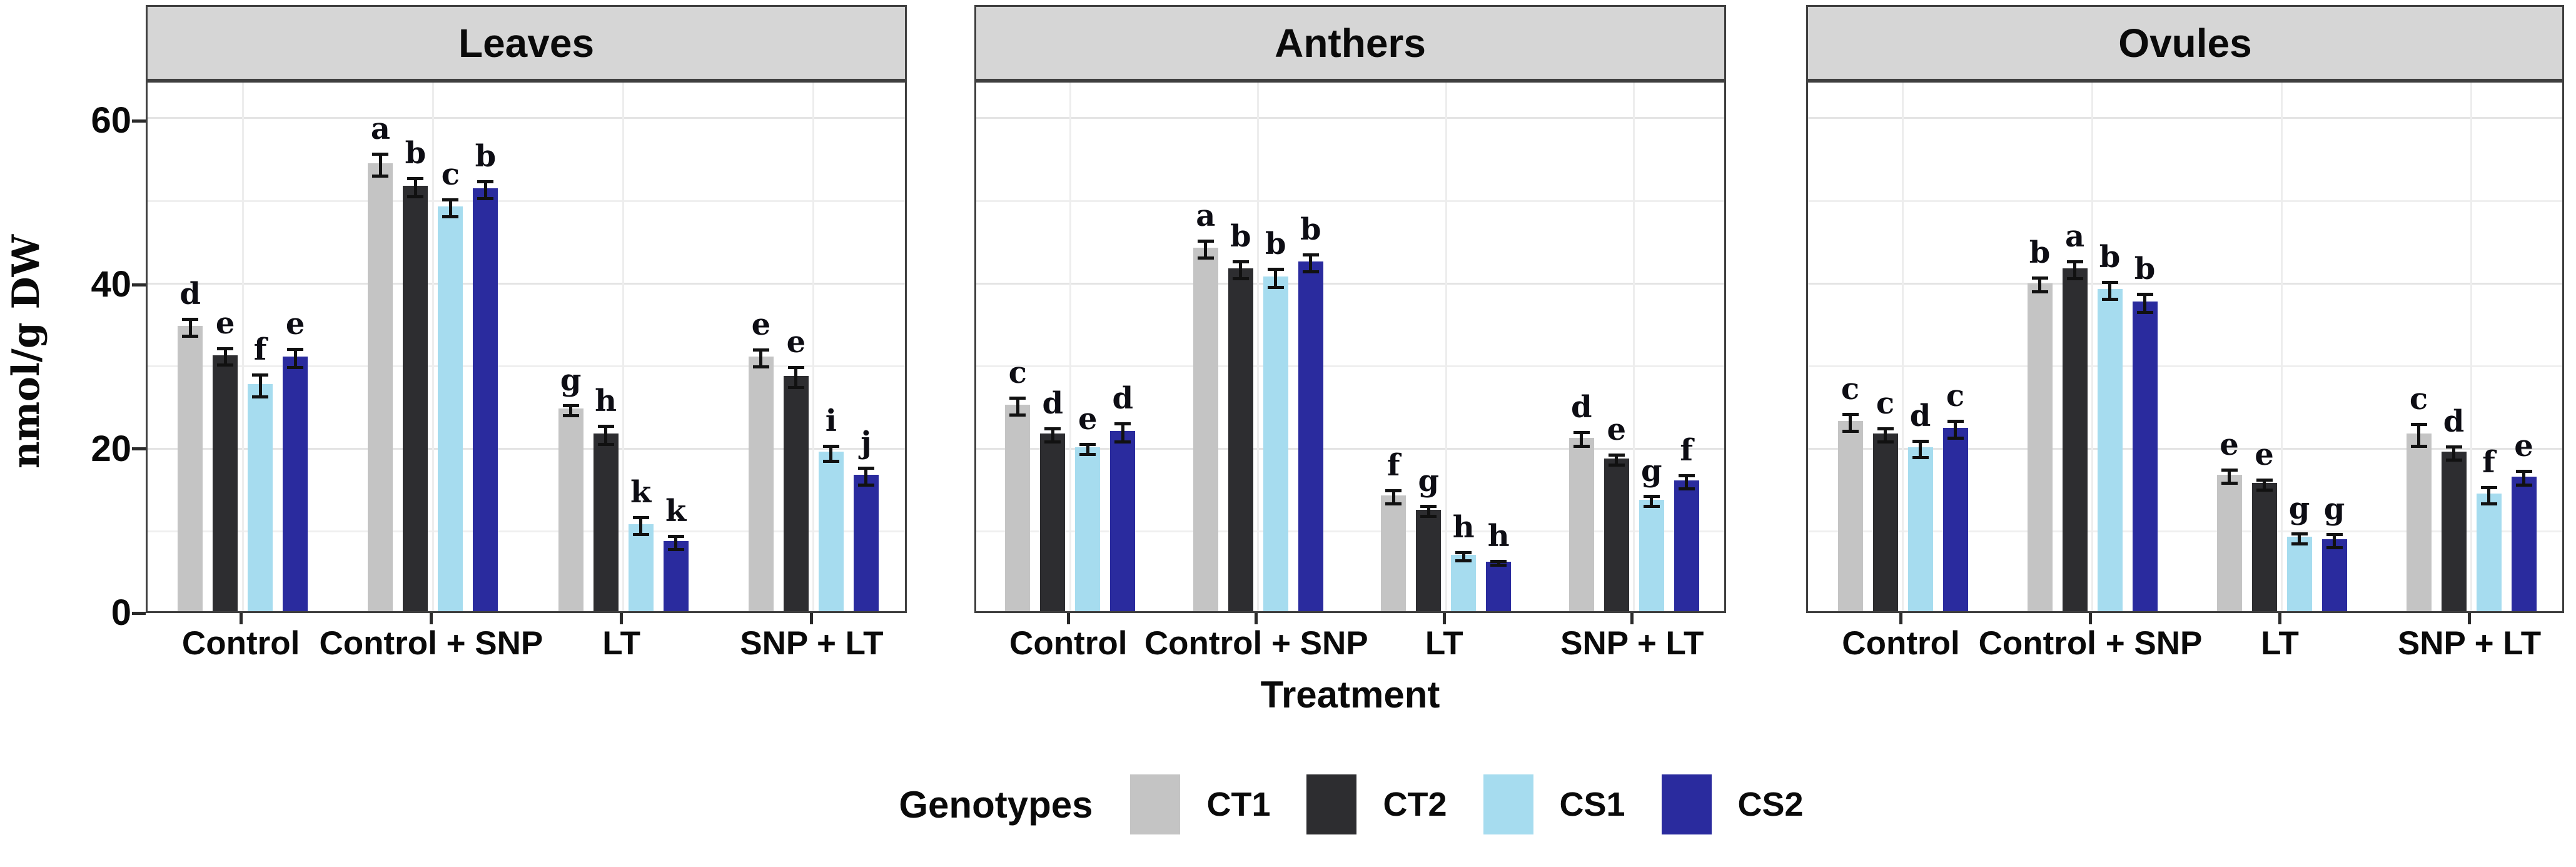 This screenshot has width=2576, height=867. Describe the element at coordinates (1239, 804) in the screenshot. I see `legend-label-ct1: CT1` at that location.